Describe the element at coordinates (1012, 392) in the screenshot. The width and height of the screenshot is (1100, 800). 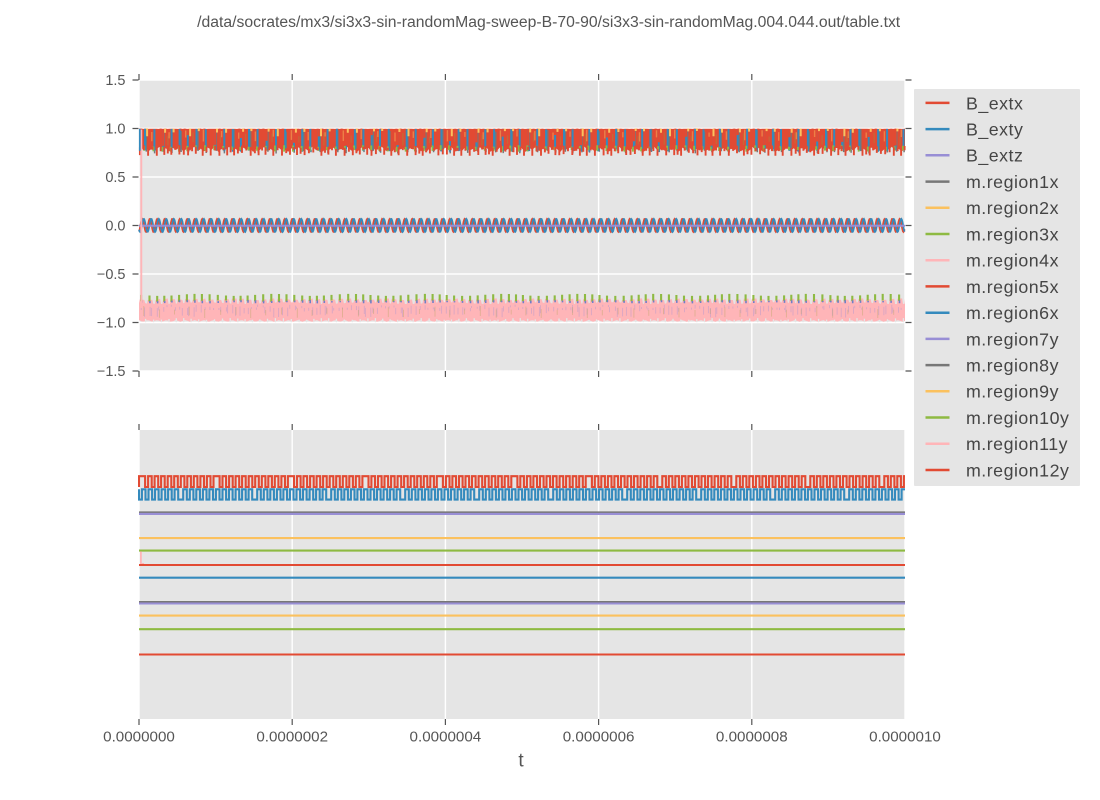
I see `svg-text: m.region9y` at that location.